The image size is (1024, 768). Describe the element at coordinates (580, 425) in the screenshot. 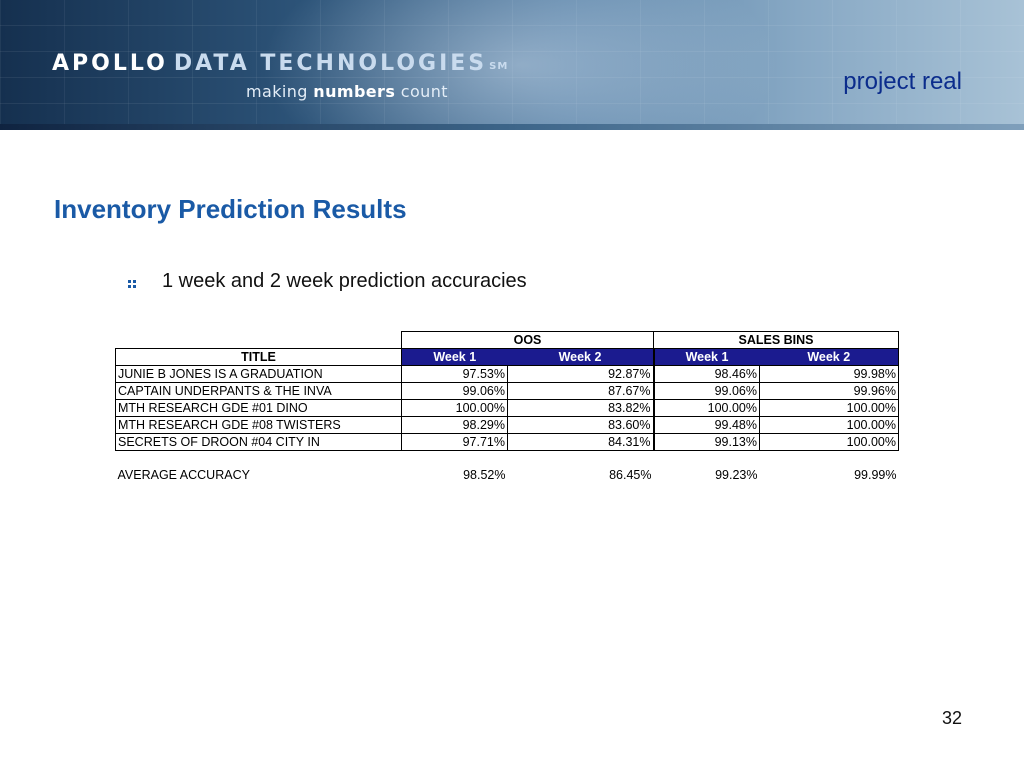

I see `oos-week-2-cell: 83.60%` at that location.